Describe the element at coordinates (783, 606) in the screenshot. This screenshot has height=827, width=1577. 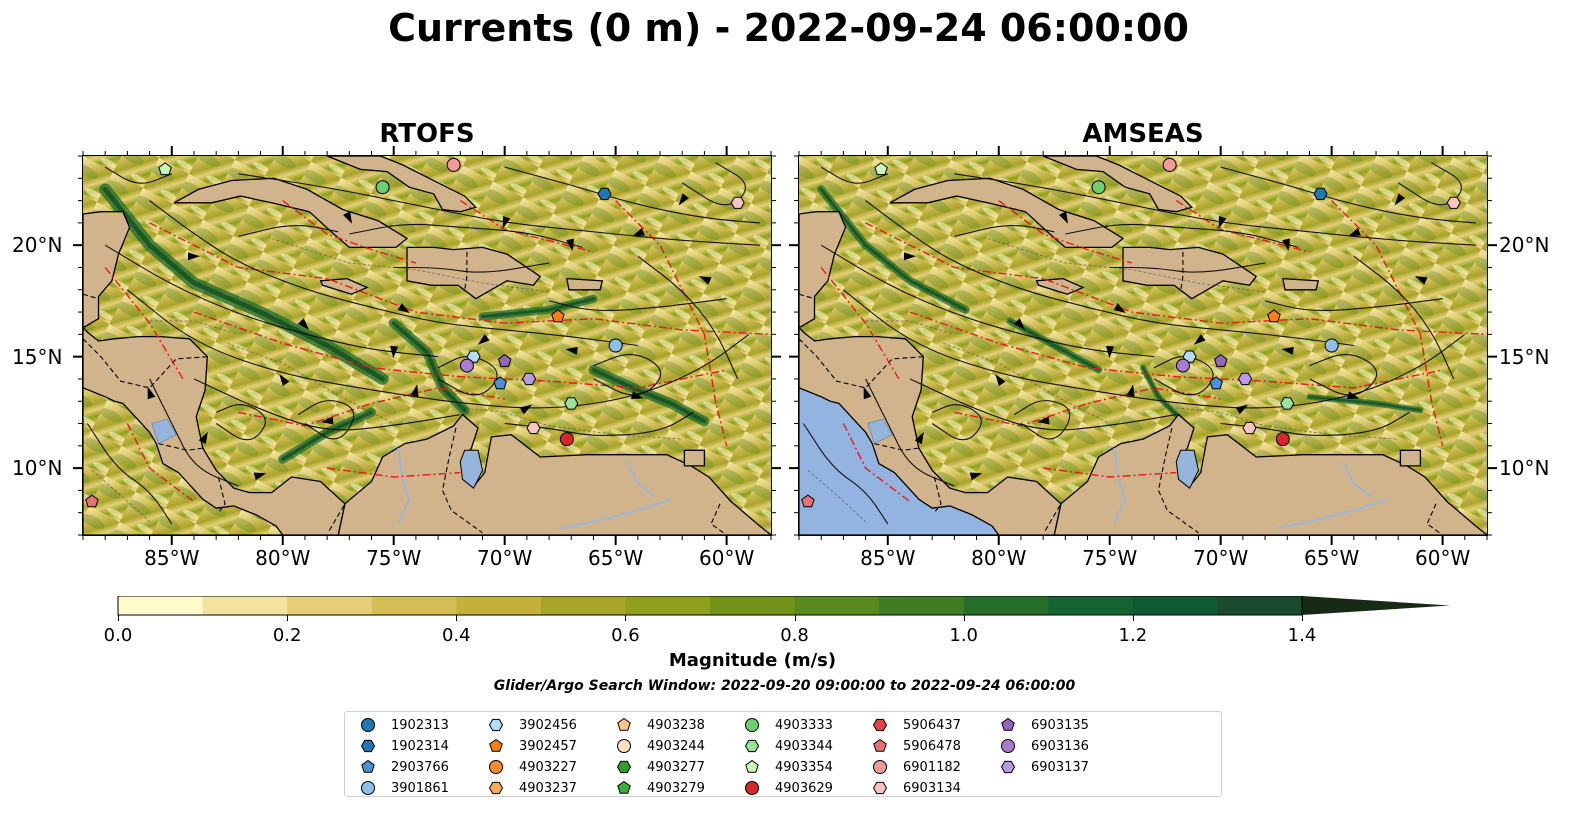
I see `colorbar` at that location.